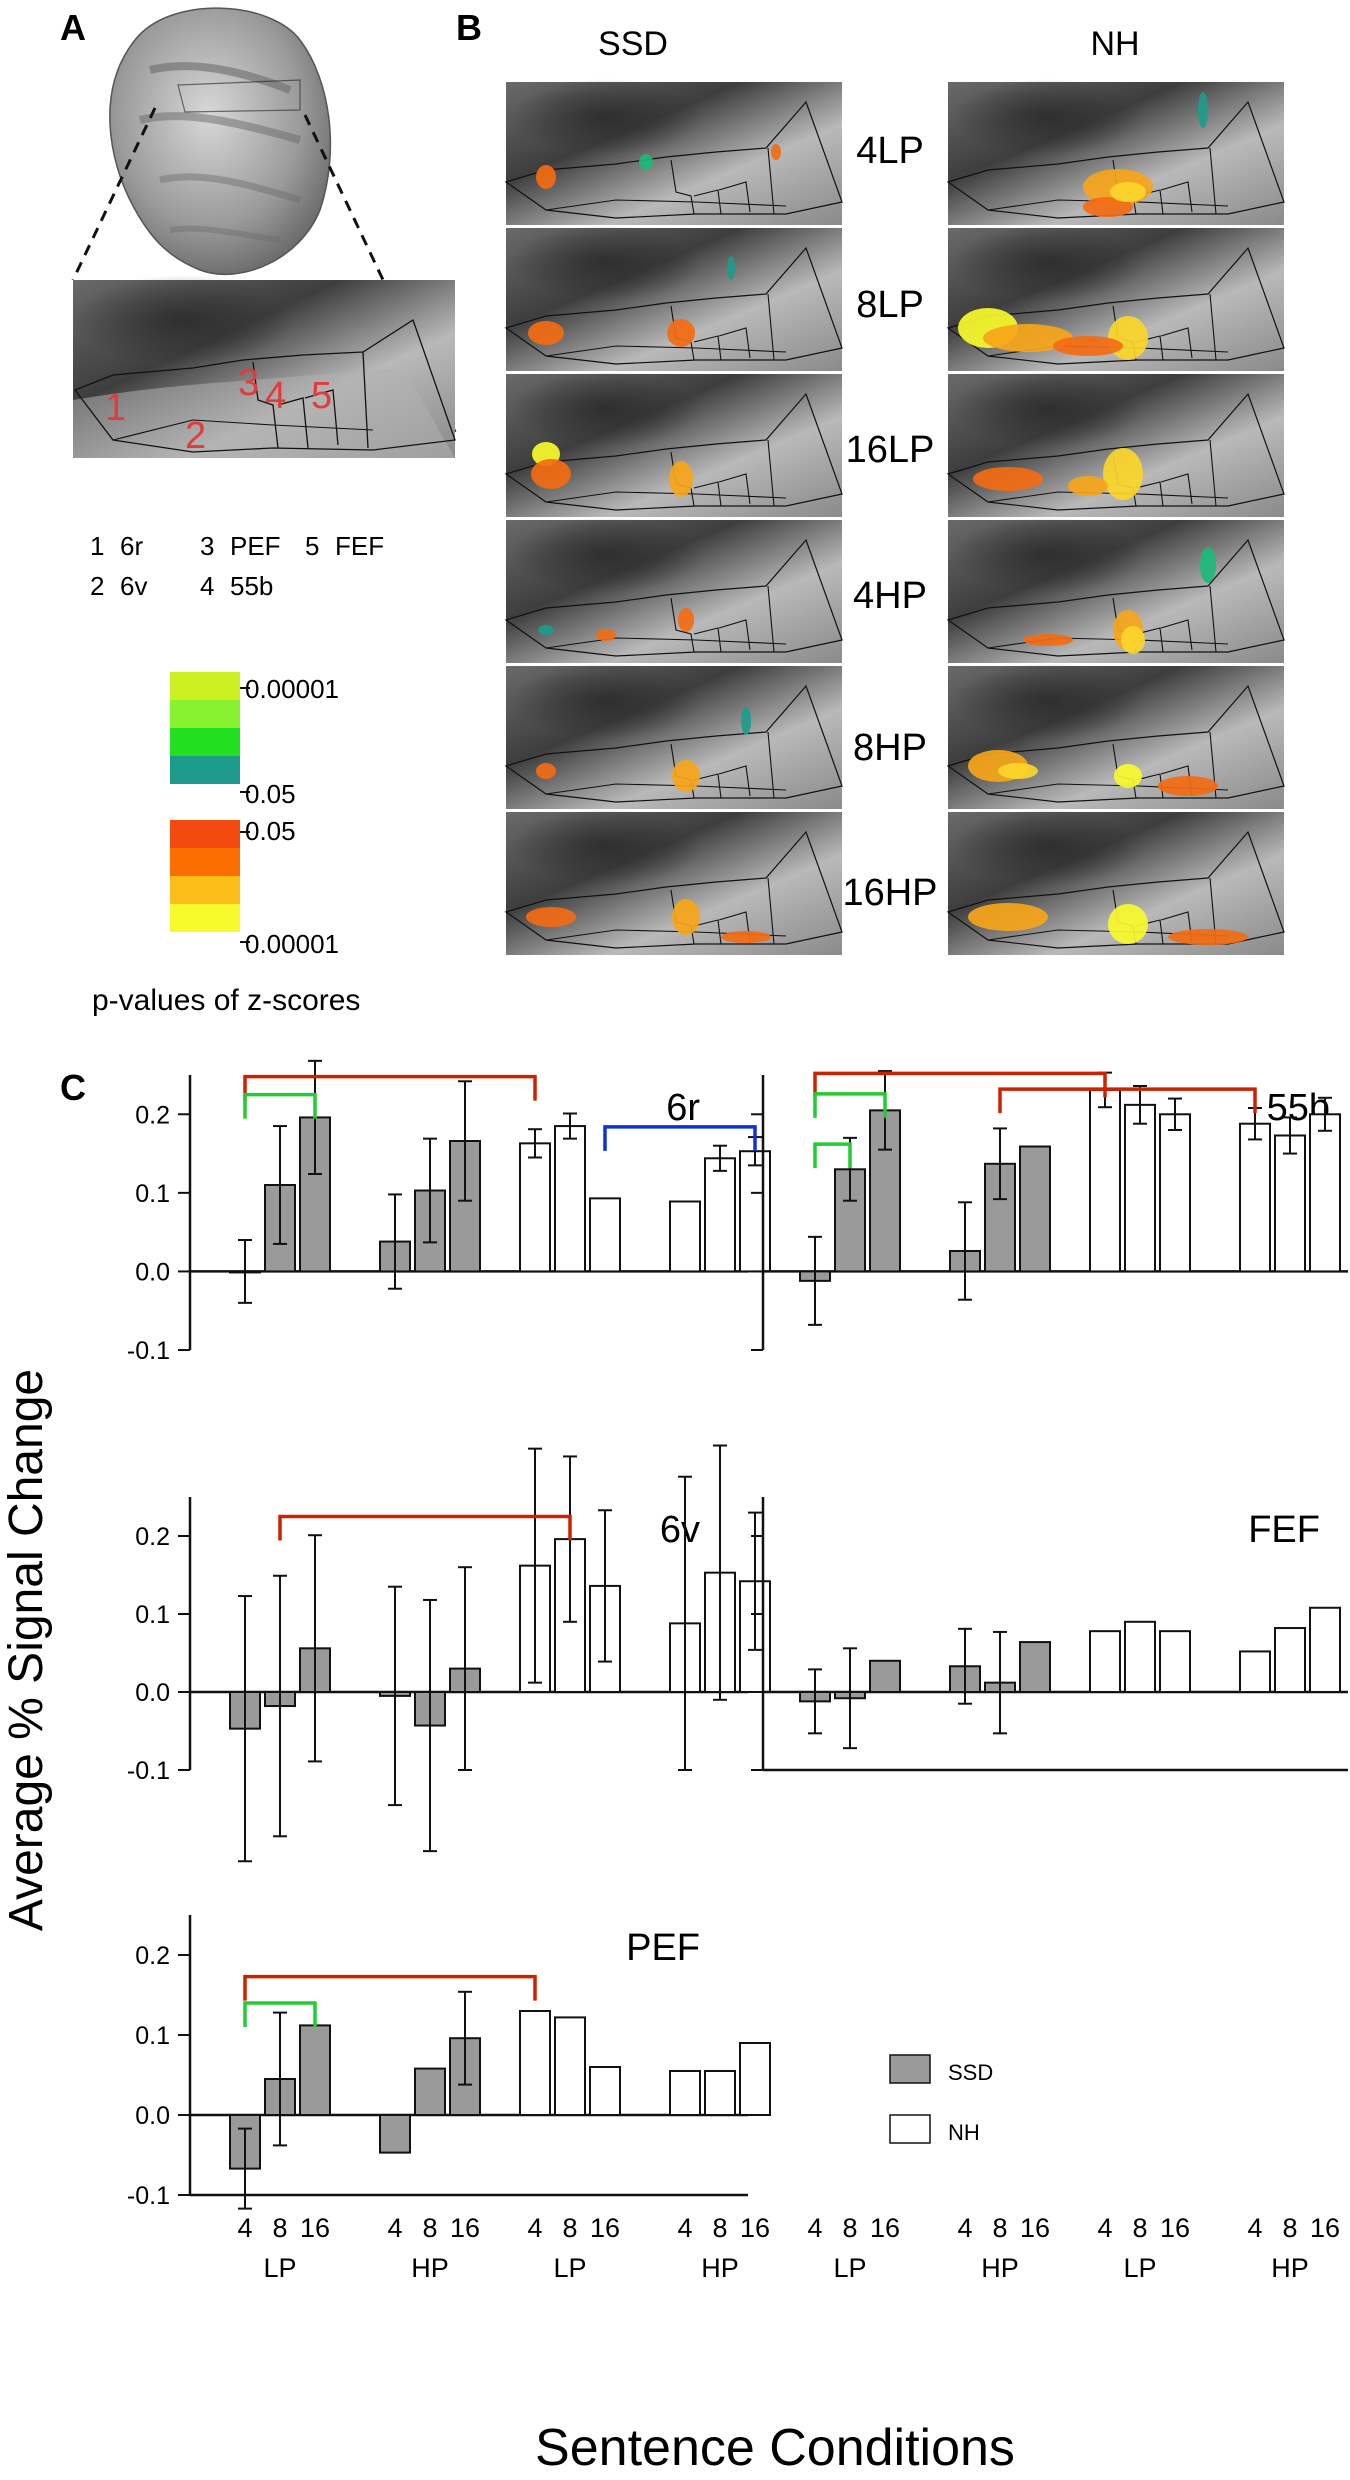  Describe the element at coordinates (270, 794) in the screenshot. I see `colorbar-tick-label-cool-bottom: 0.05` at that location.